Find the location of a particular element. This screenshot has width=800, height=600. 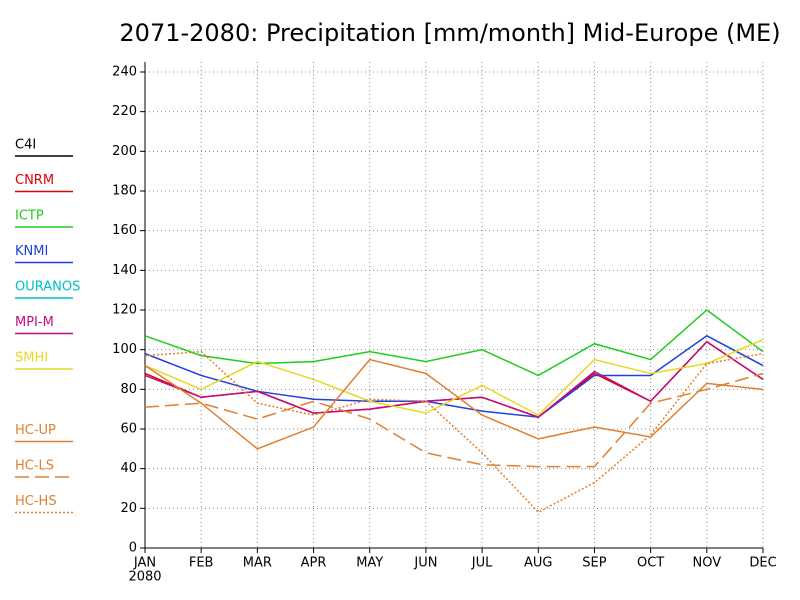

legend-label: HC-UP is located at coordinates (35, 430).